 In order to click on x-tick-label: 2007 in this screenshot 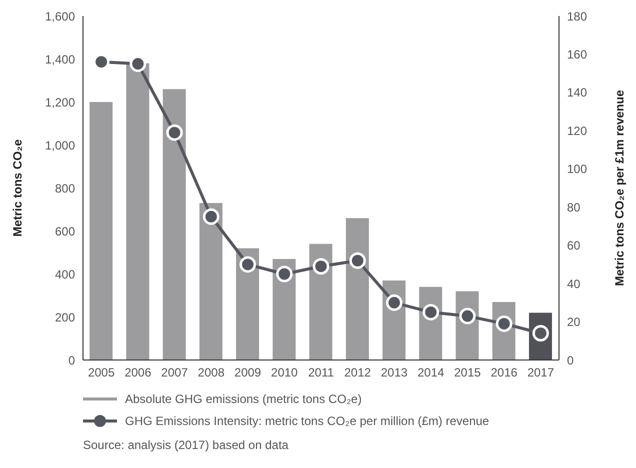, I will do `click(174, 373)`.